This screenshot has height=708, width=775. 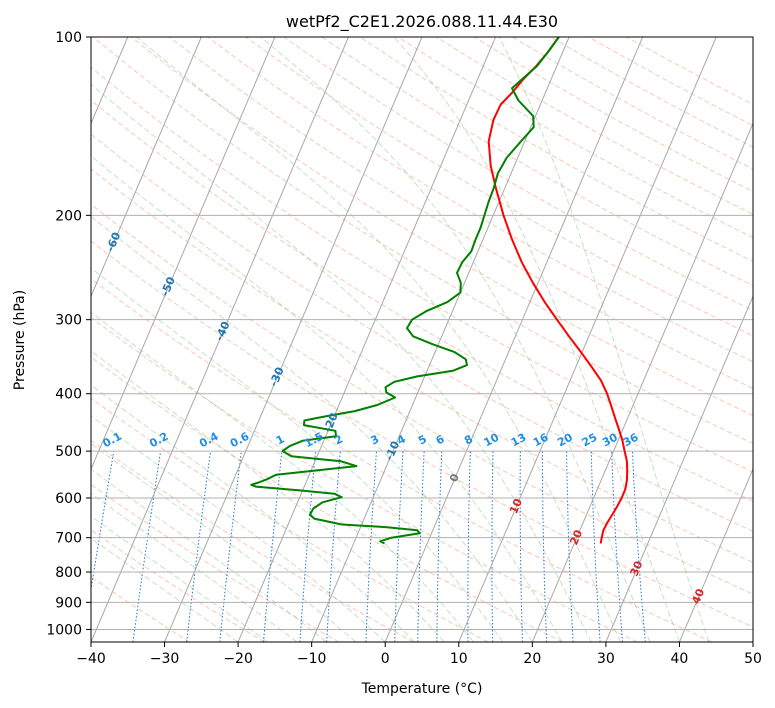 I want to click on mixing-ratio-label: 10, so click(x=492, y=440).